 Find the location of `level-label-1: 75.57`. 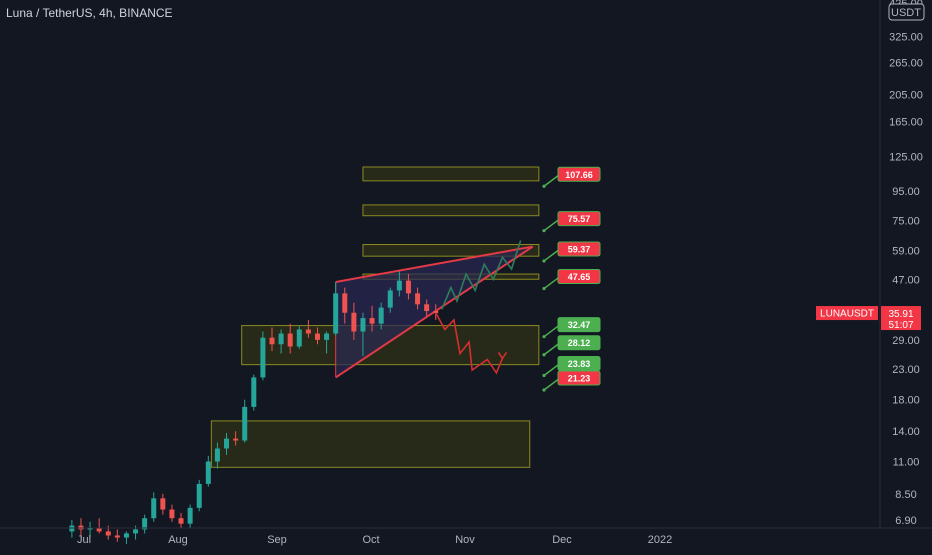

level-label-1: 75.57 is located at coordinates (579, 219).